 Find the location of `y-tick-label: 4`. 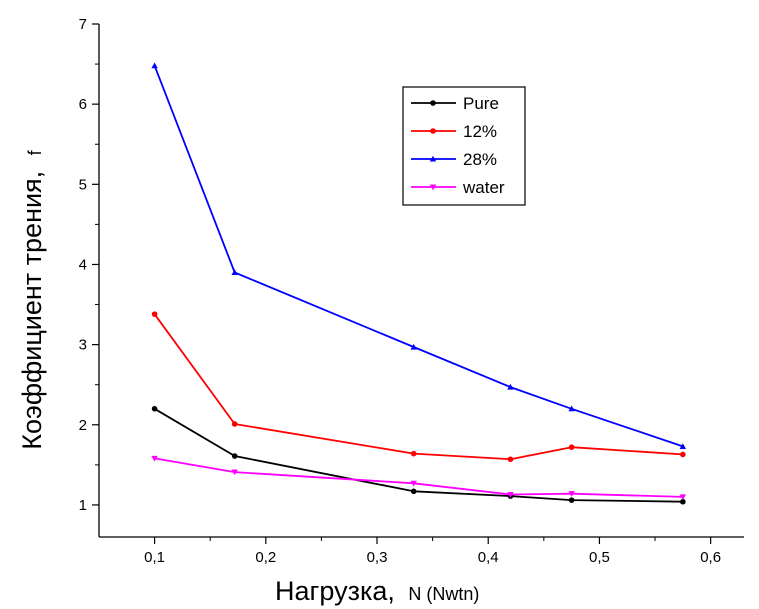

y-tick-label: 4 is located at coordinates (83, 264).